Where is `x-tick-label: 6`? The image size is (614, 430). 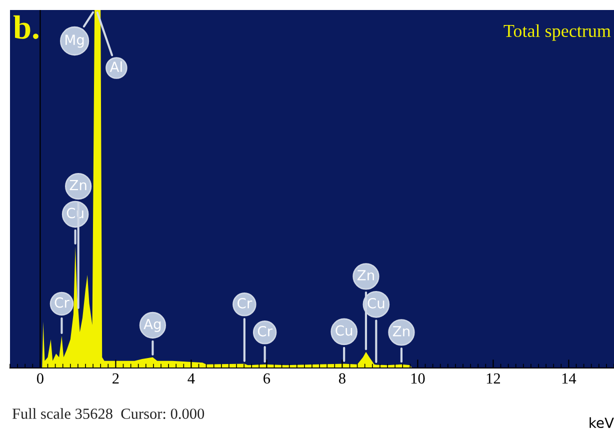 x-tick-label: 6 is located at coordinates (267, 378).